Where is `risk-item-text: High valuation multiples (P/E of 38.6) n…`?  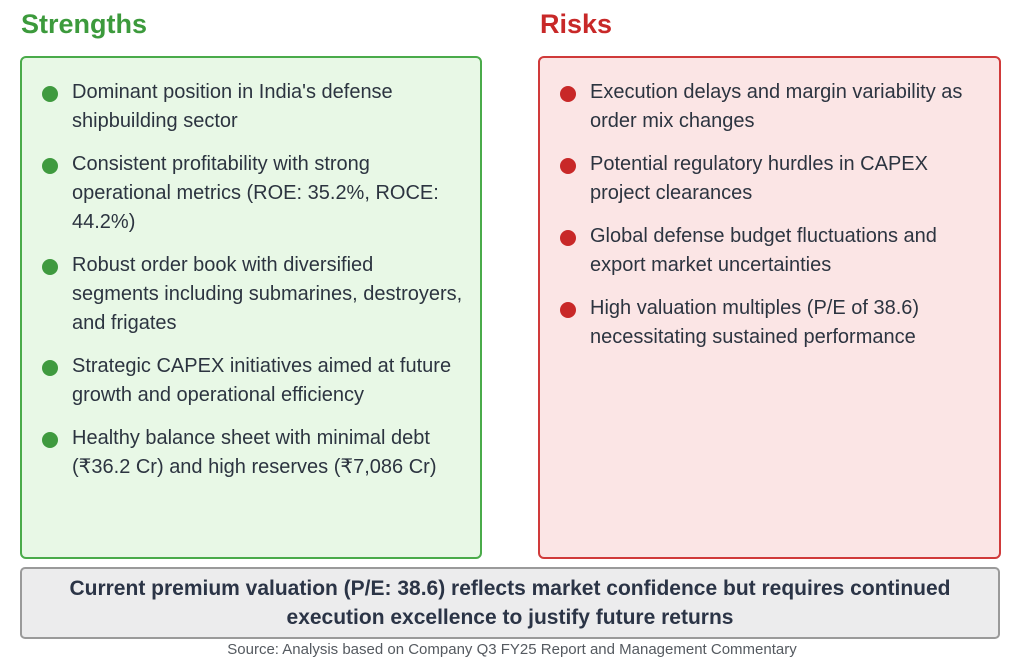
risk-item-text: High valuation multiples (P/E of 38.6) n… is located at coordinates (755, 322).